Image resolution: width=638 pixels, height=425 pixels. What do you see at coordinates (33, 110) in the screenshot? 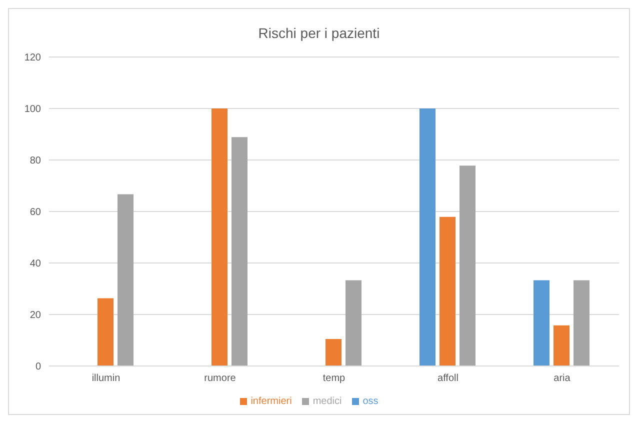
I see `y-tick-label: 100` at bounding box center [33, 110].